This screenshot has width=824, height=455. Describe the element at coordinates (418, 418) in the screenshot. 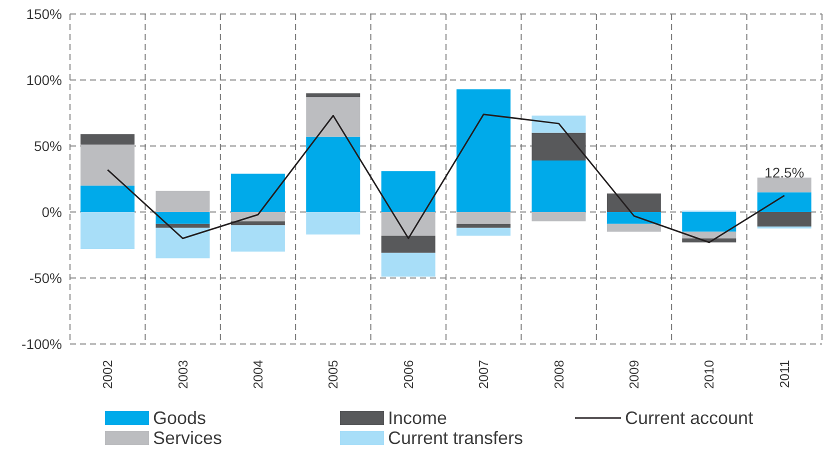

I see `legend-label: Income` at that location.